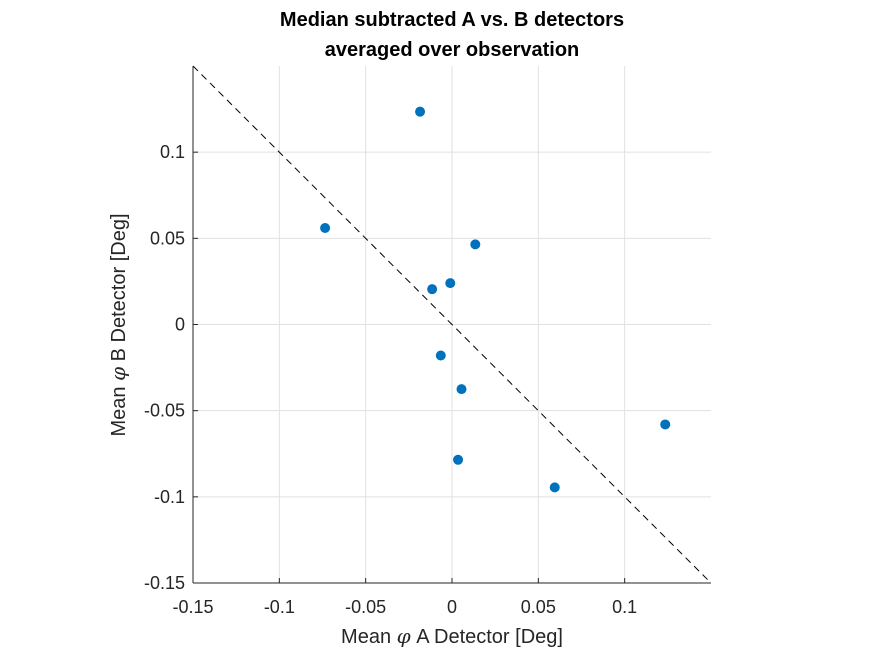 This screenshot has width=875, height=656. What do you see at coordinates (279, 607) in the screenshot?
I see `x-tick-label: -0.1` at bounding box center [279, 607].